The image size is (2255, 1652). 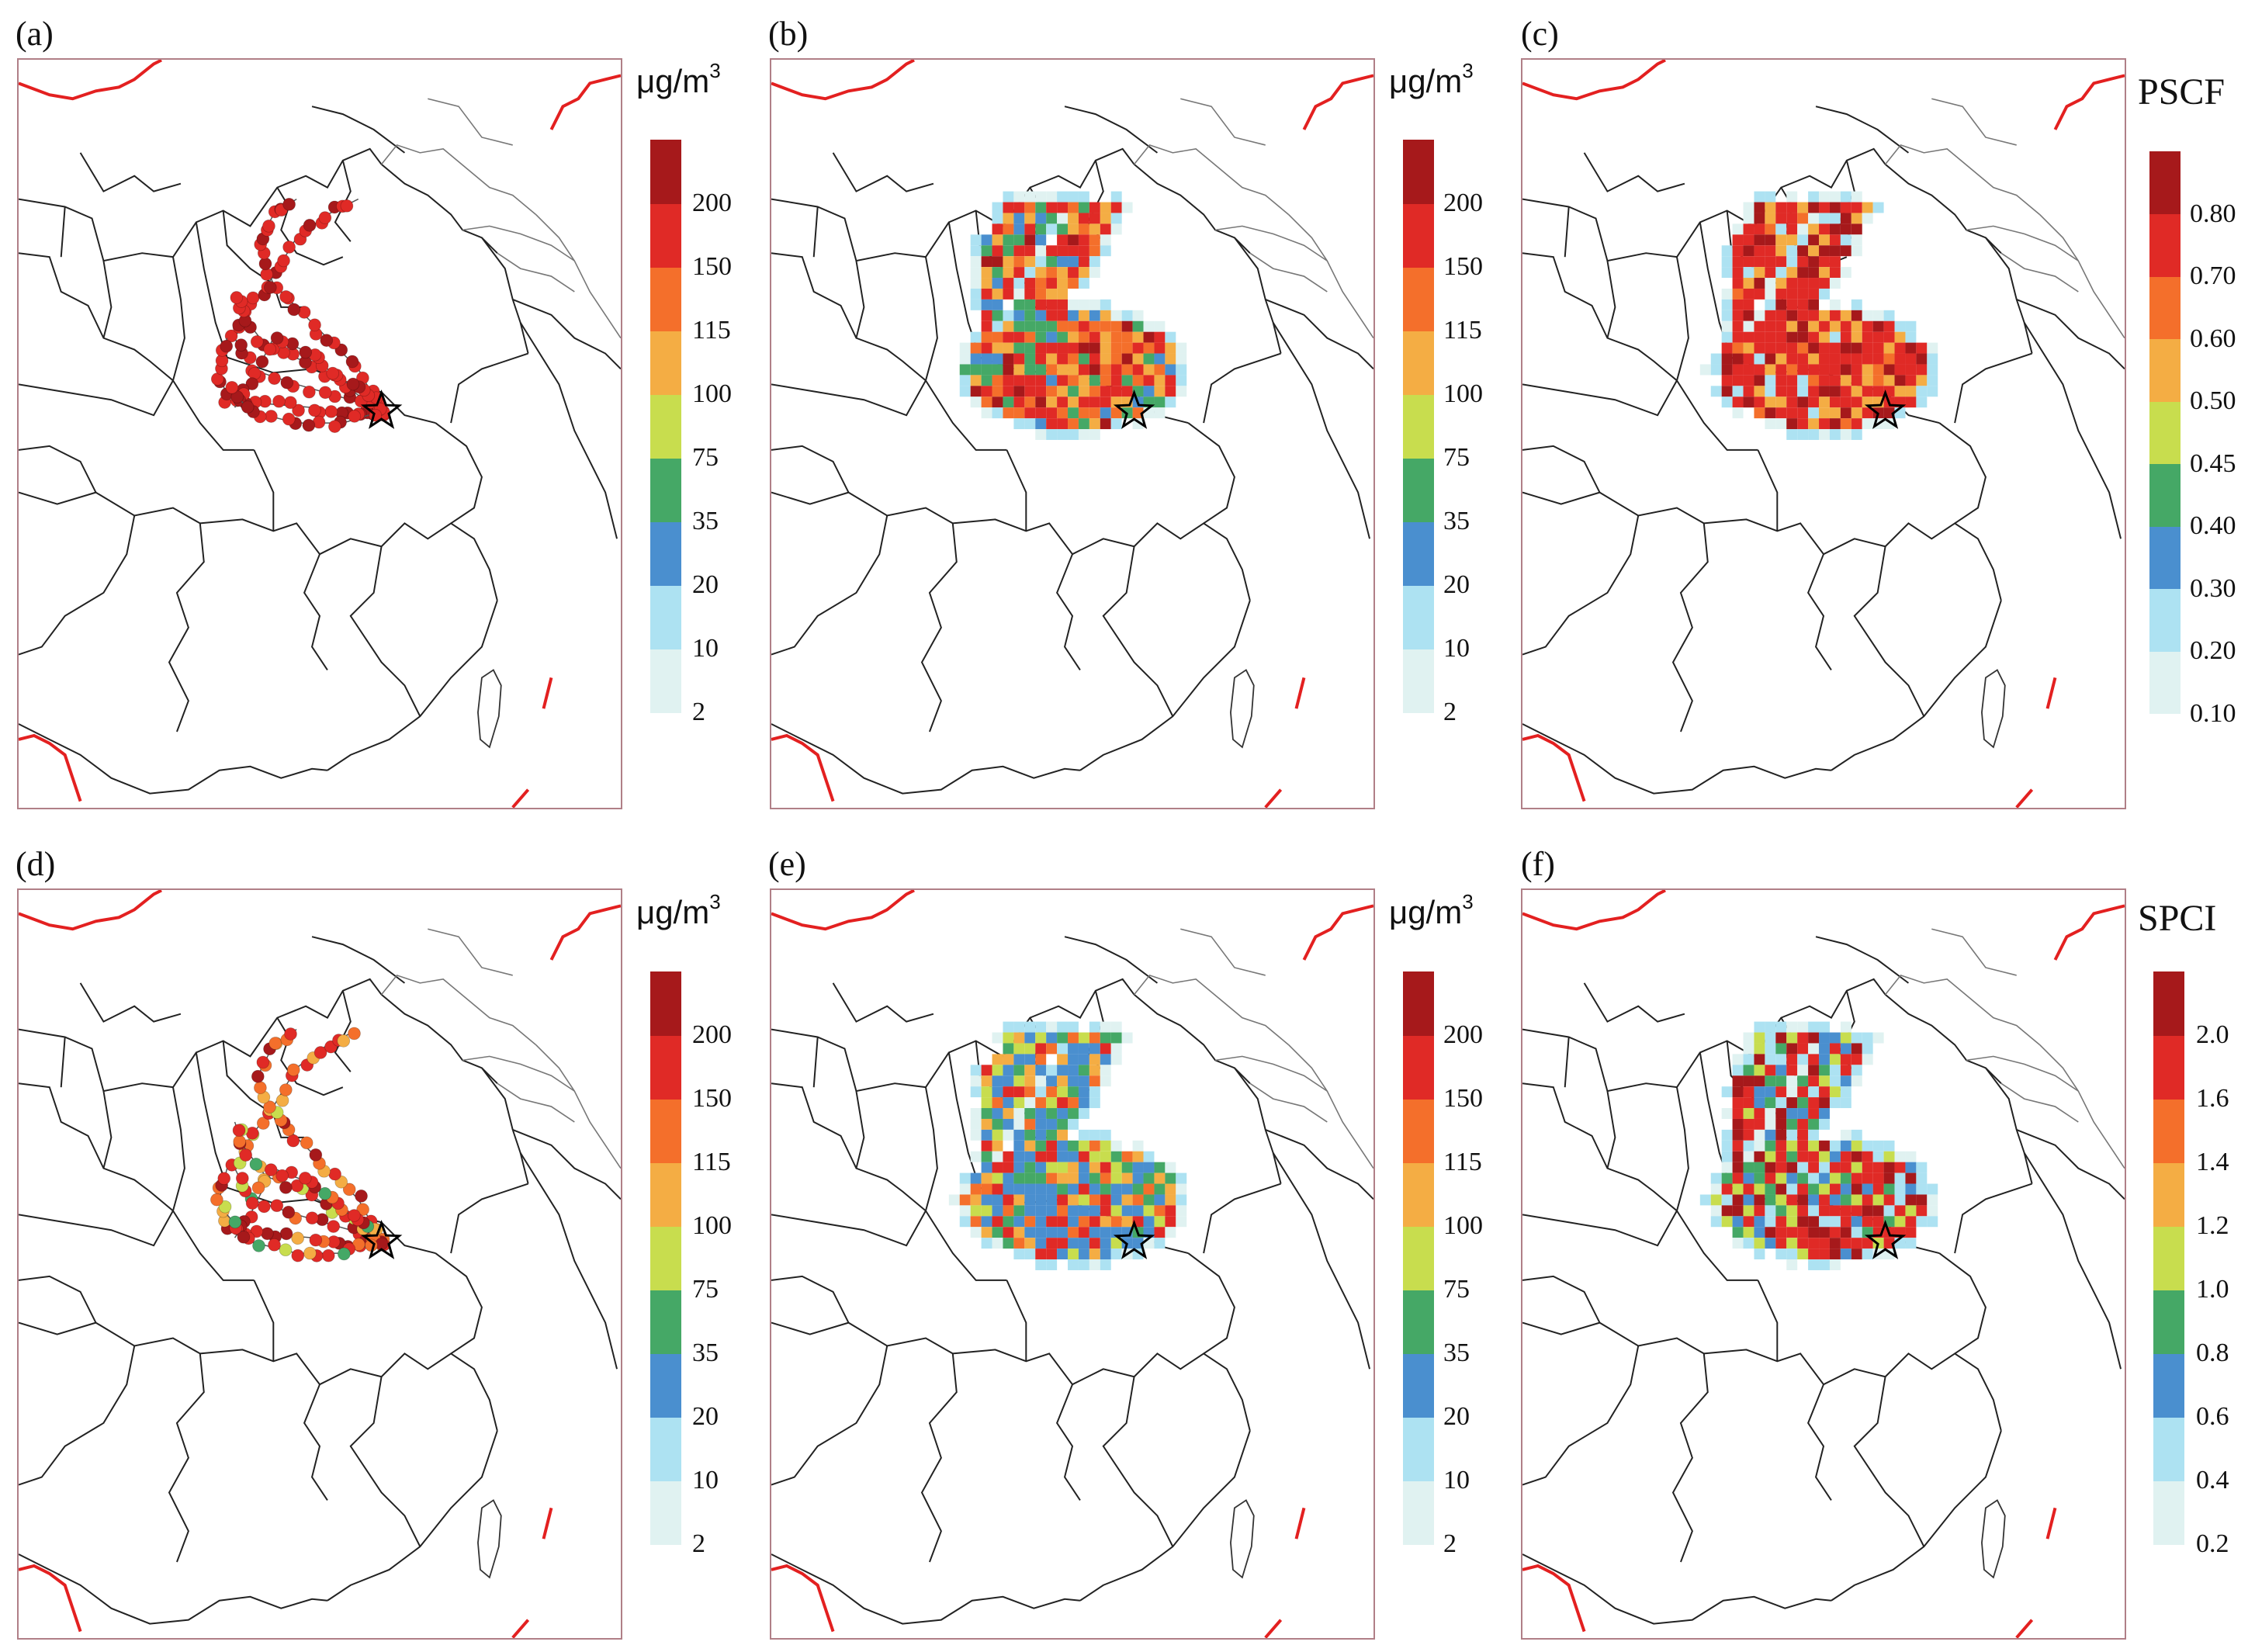 What do you see at coordinates (705, 1416) in the screenshot?
I see `colorbar-tick-label: 20` at bounding box center [705, 1416].